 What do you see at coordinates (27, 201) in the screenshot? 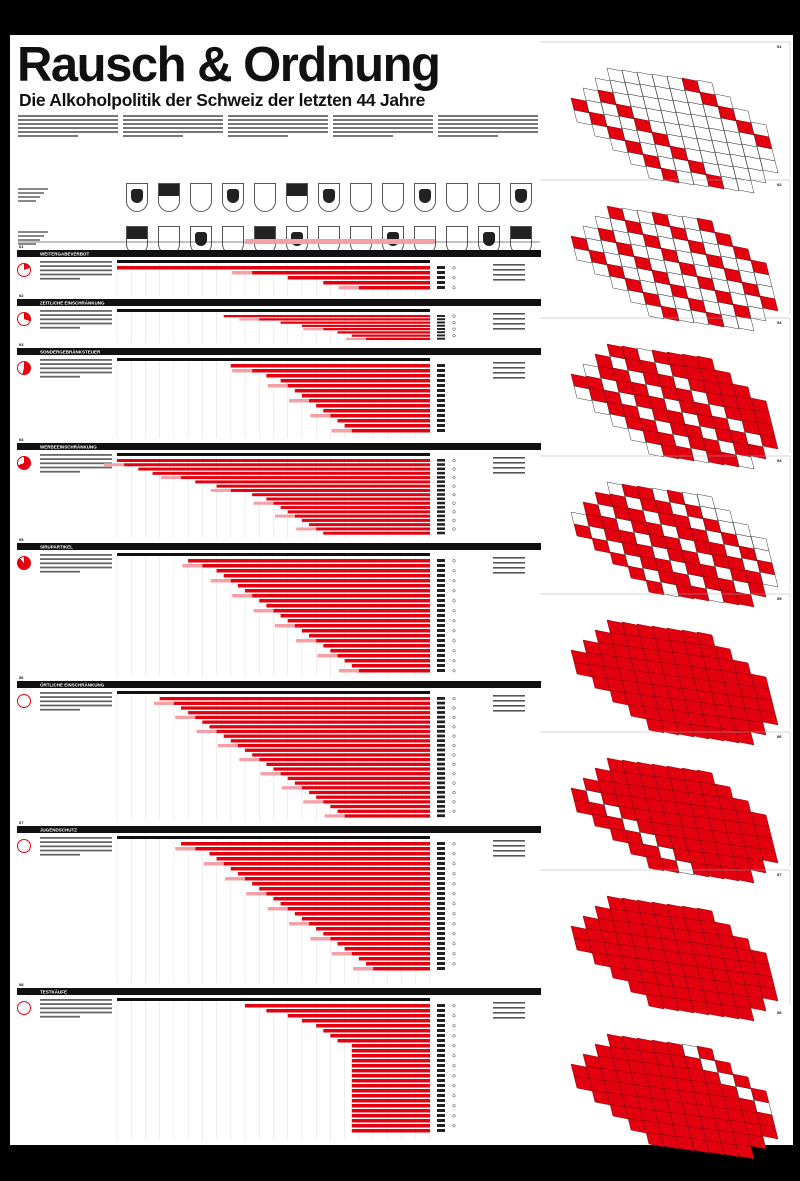
I see `crest-legend-line` at bounding box center [27, 201].